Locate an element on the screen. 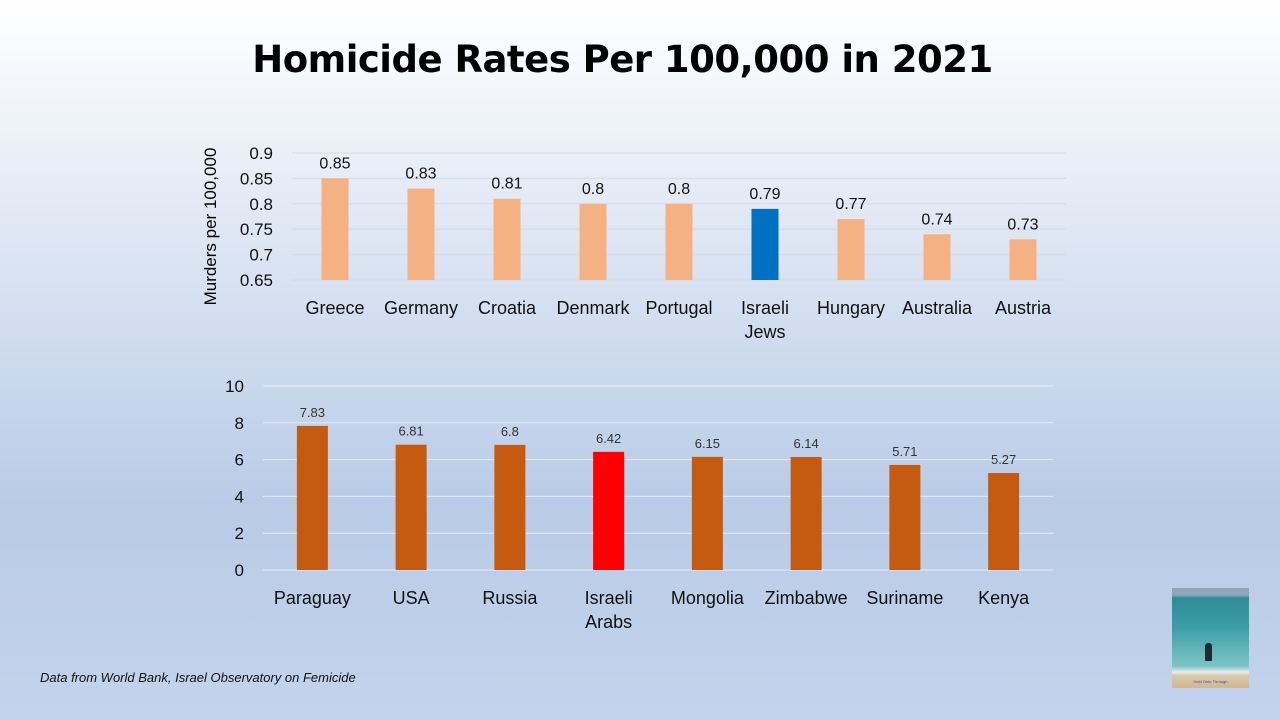 Image resolution: width=1280 pixels, height=720 pixels. category-label: Zimbabwe is located at coordinates (806, 598).